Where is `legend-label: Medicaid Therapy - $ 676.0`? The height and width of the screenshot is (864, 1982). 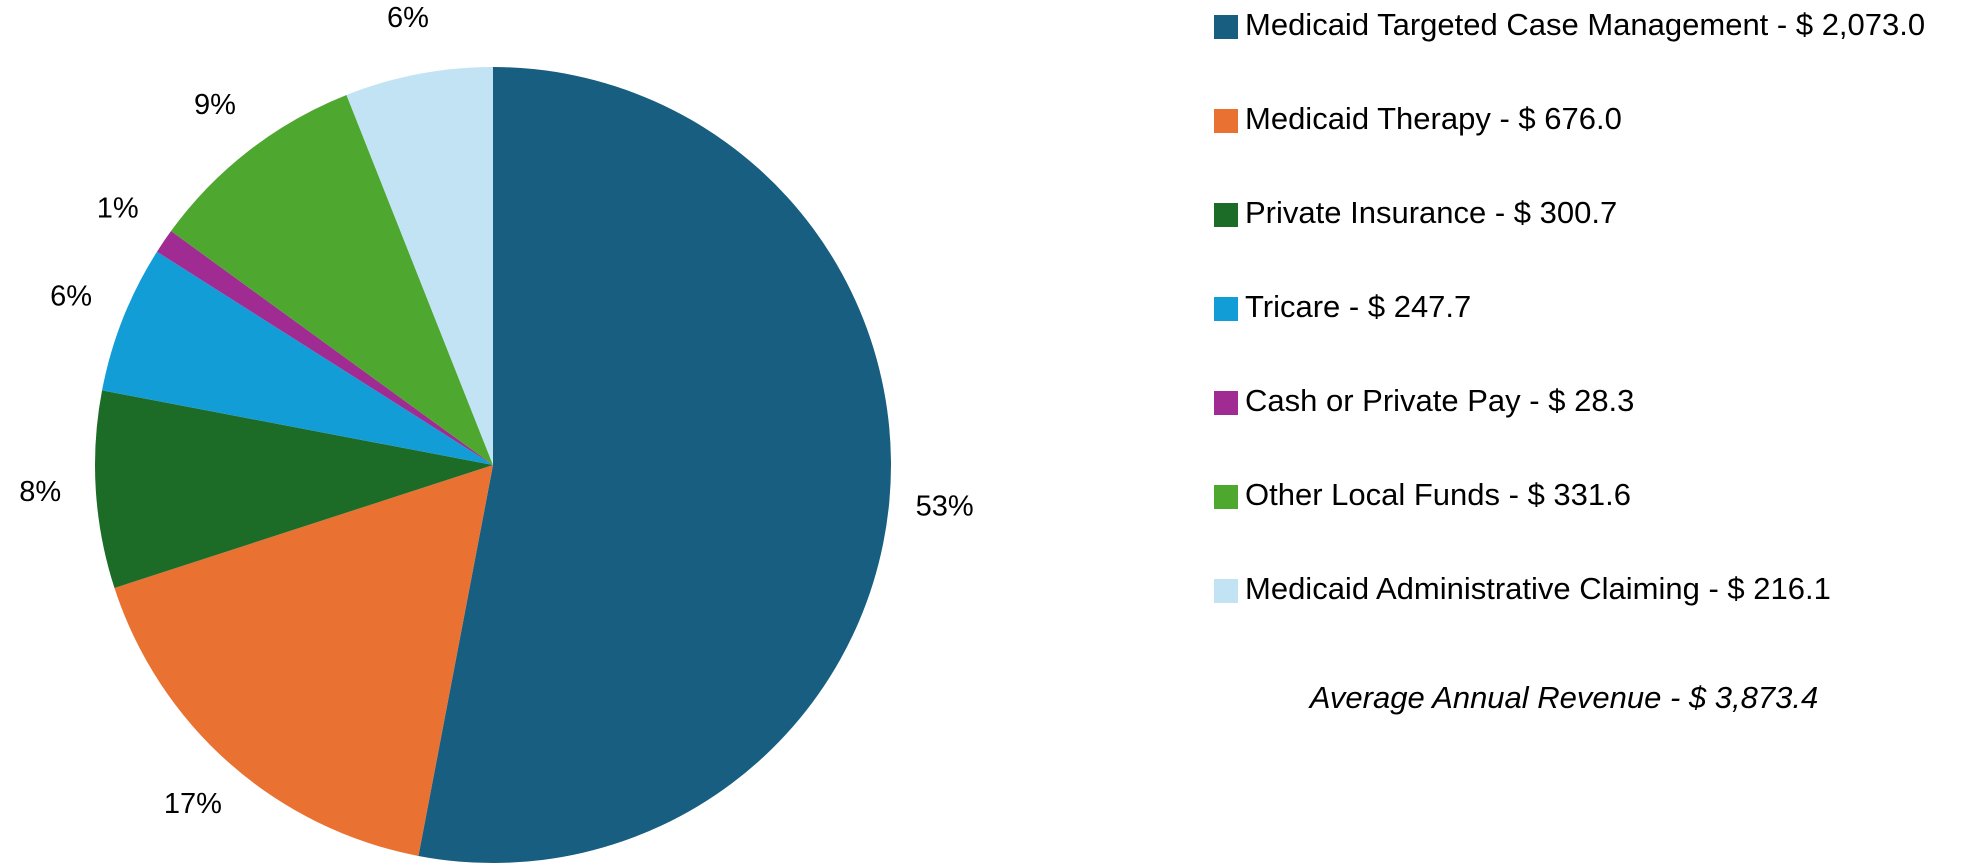 legend-label: Medicaid Therapy - $ 676.0 is located at coordinates (1433, 118).